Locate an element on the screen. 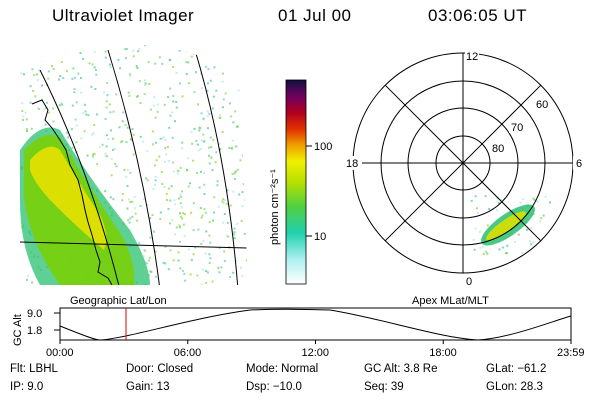 The height and width of the screenshot is (400, 600). coastline is located at coordinates (72, 192).